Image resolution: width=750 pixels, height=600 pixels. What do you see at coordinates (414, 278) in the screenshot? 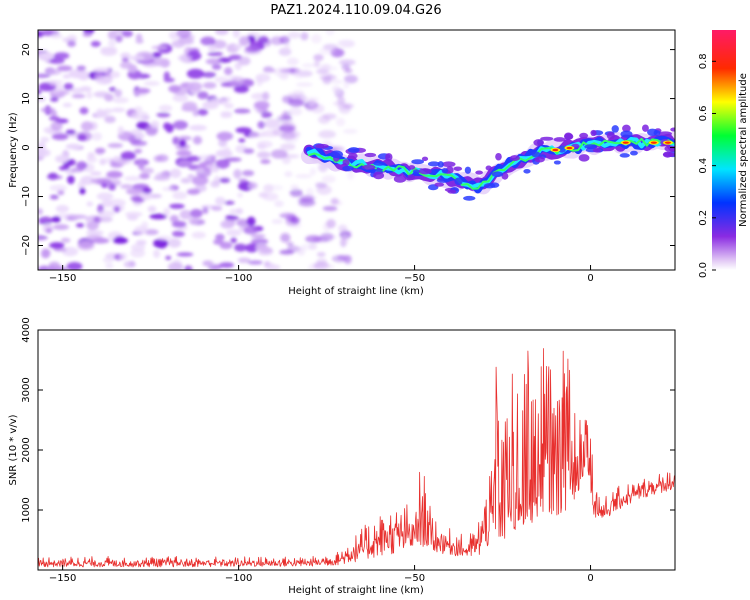
I see `spectrogram-x-tick-label: −50` at bounding box center [414, 278].